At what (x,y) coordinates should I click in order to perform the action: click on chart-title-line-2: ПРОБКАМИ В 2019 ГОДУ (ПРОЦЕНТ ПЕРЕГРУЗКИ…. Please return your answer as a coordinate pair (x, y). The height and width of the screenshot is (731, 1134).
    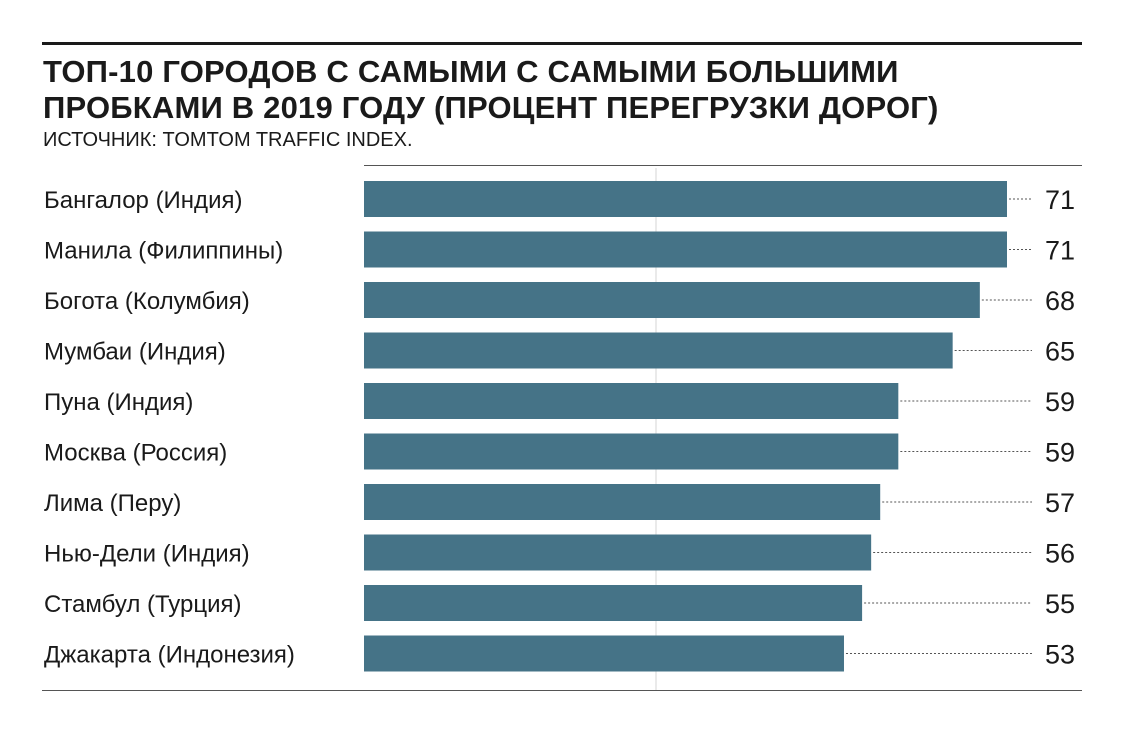
    Looking at the image, I should click on (491, 107).